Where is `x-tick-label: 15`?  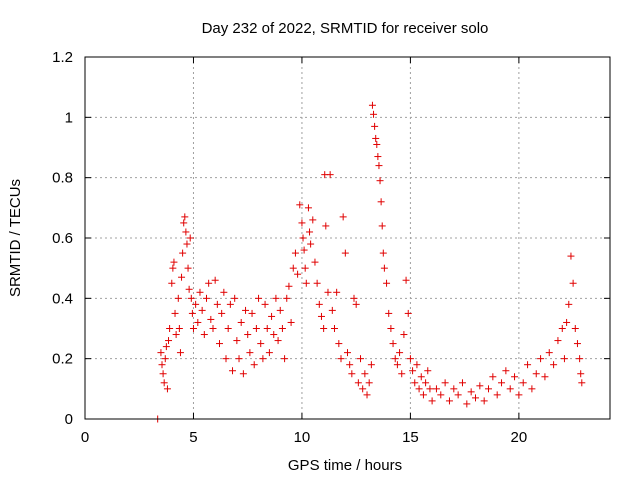
x-tick-label: 15 is located at coordinates (410, 437).